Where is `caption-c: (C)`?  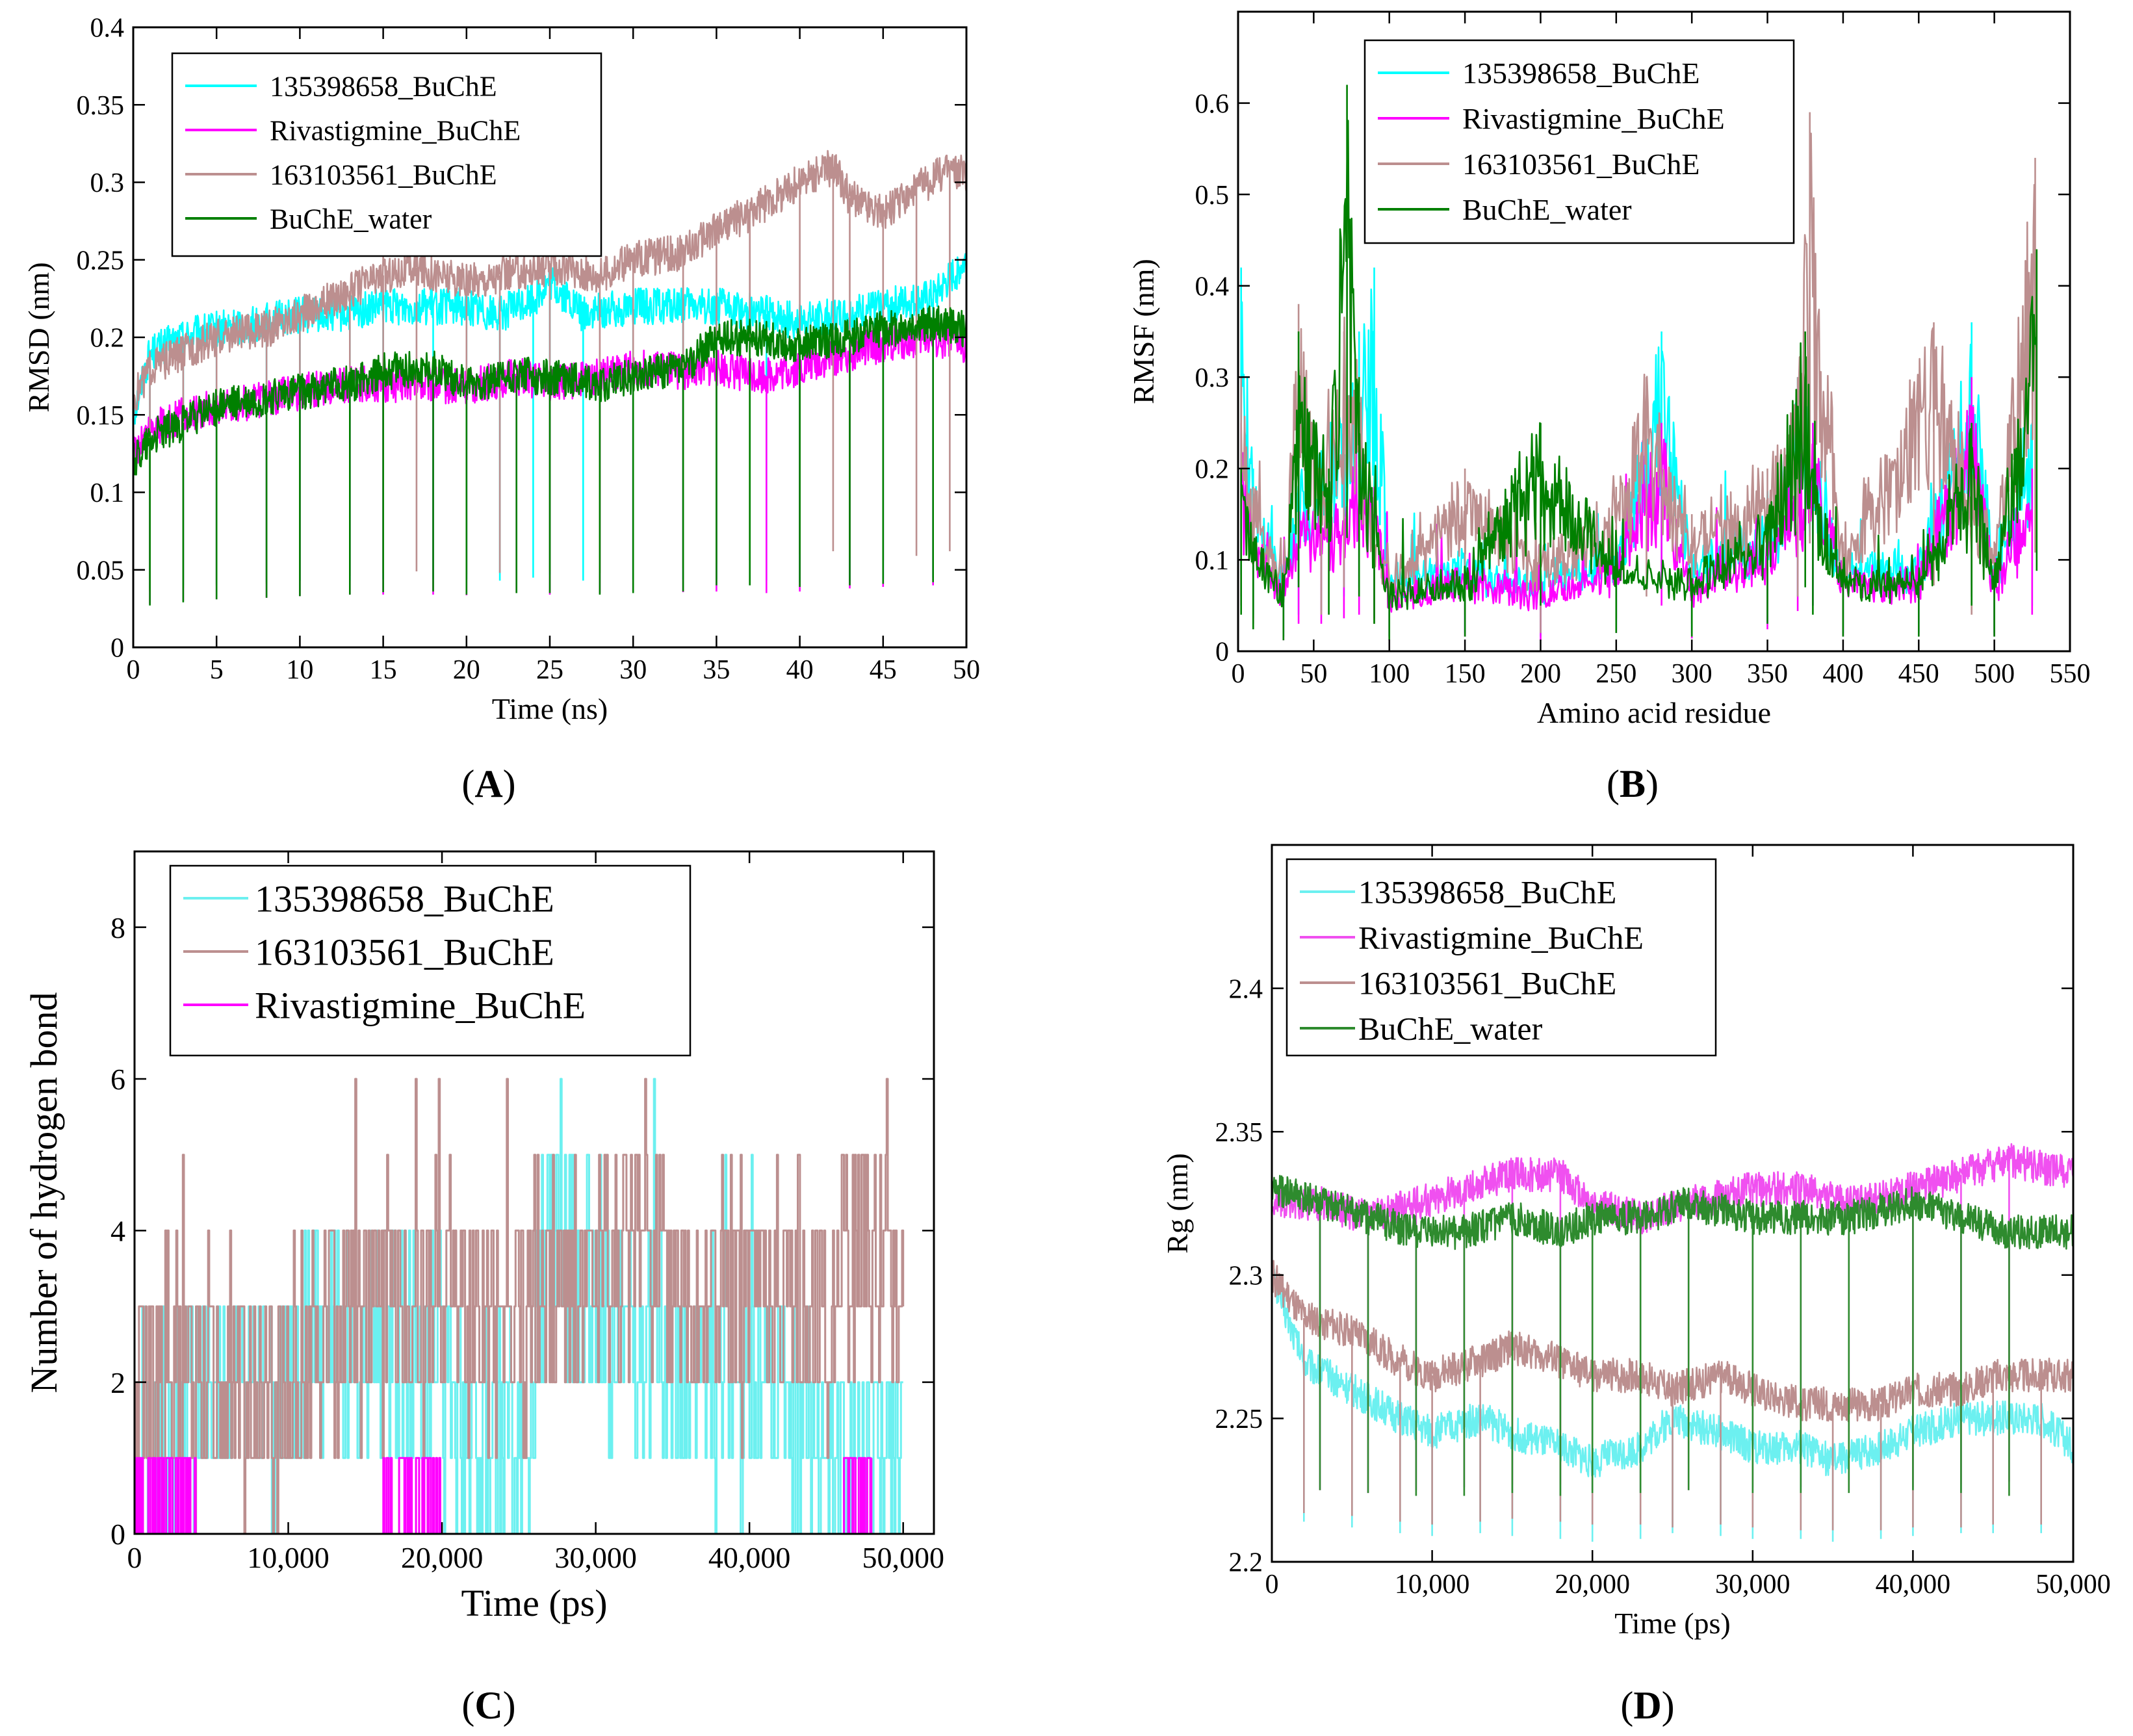 caption-c: (C) is located at coordinates (488, 1705).